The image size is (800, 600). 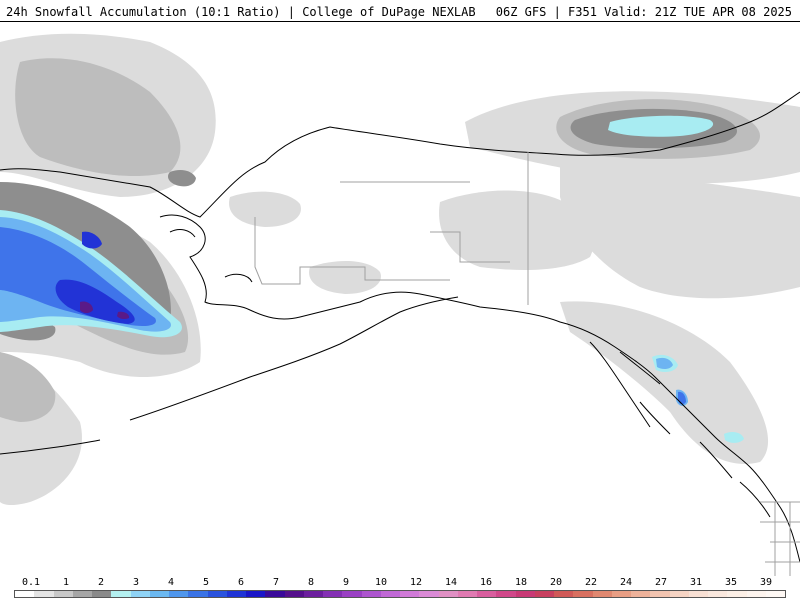 I want to click on color-scale-legend: 0.1 1 2 3 4 5 6 7 8 9 10 12 14 16 18 20 22 24 27 31 35 39, so click(x=400, y=588).